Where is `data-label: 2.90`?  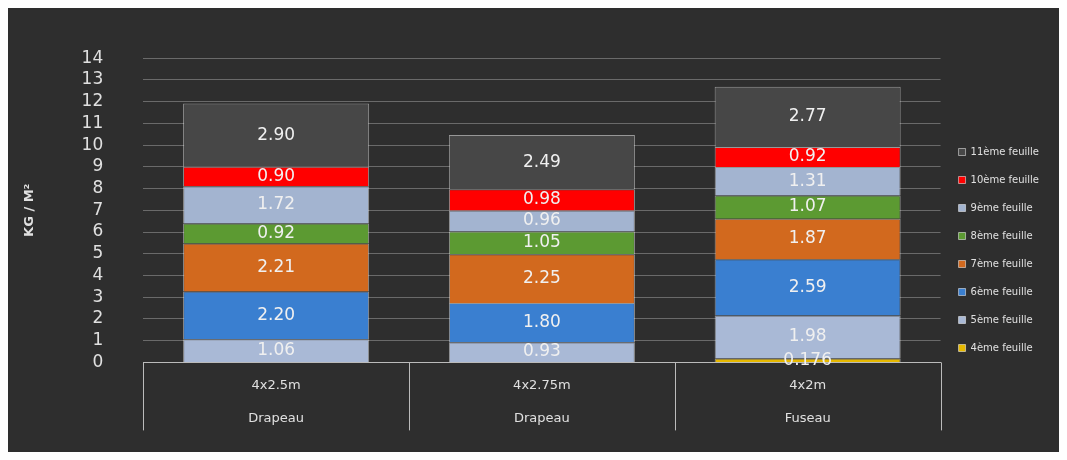
data-label: 2.90 is located at coordinates (276, 133).